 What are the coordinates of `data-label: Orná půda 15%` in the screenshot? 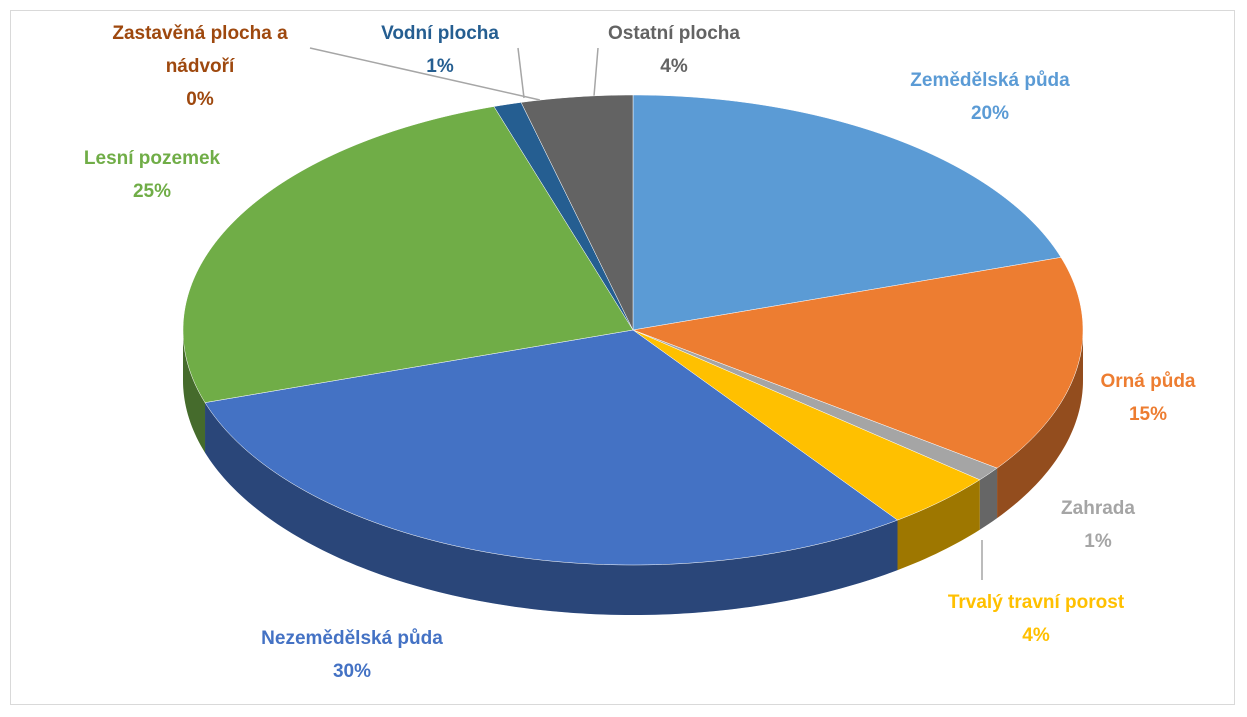 It's located at (1147, 398).